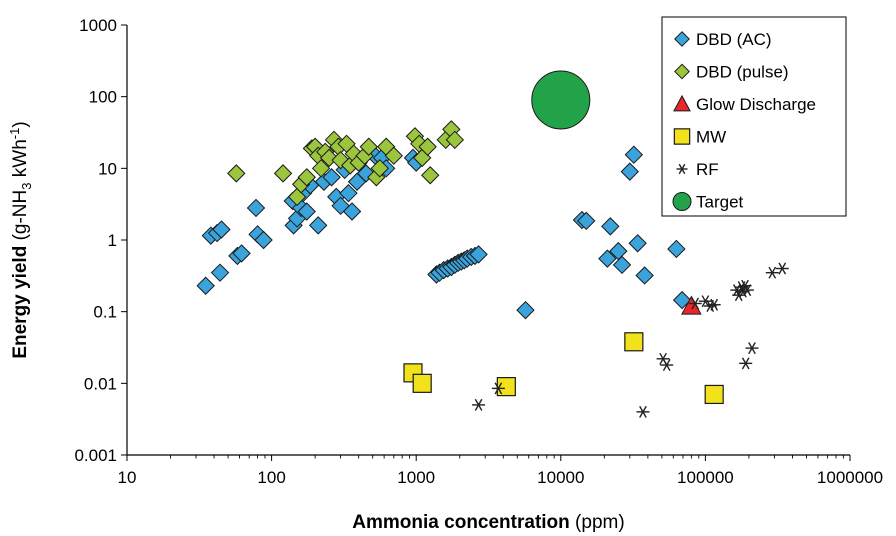 This screenshot has width=896, height=536. I want to click on legend-marker-mw, so click(682, 136).